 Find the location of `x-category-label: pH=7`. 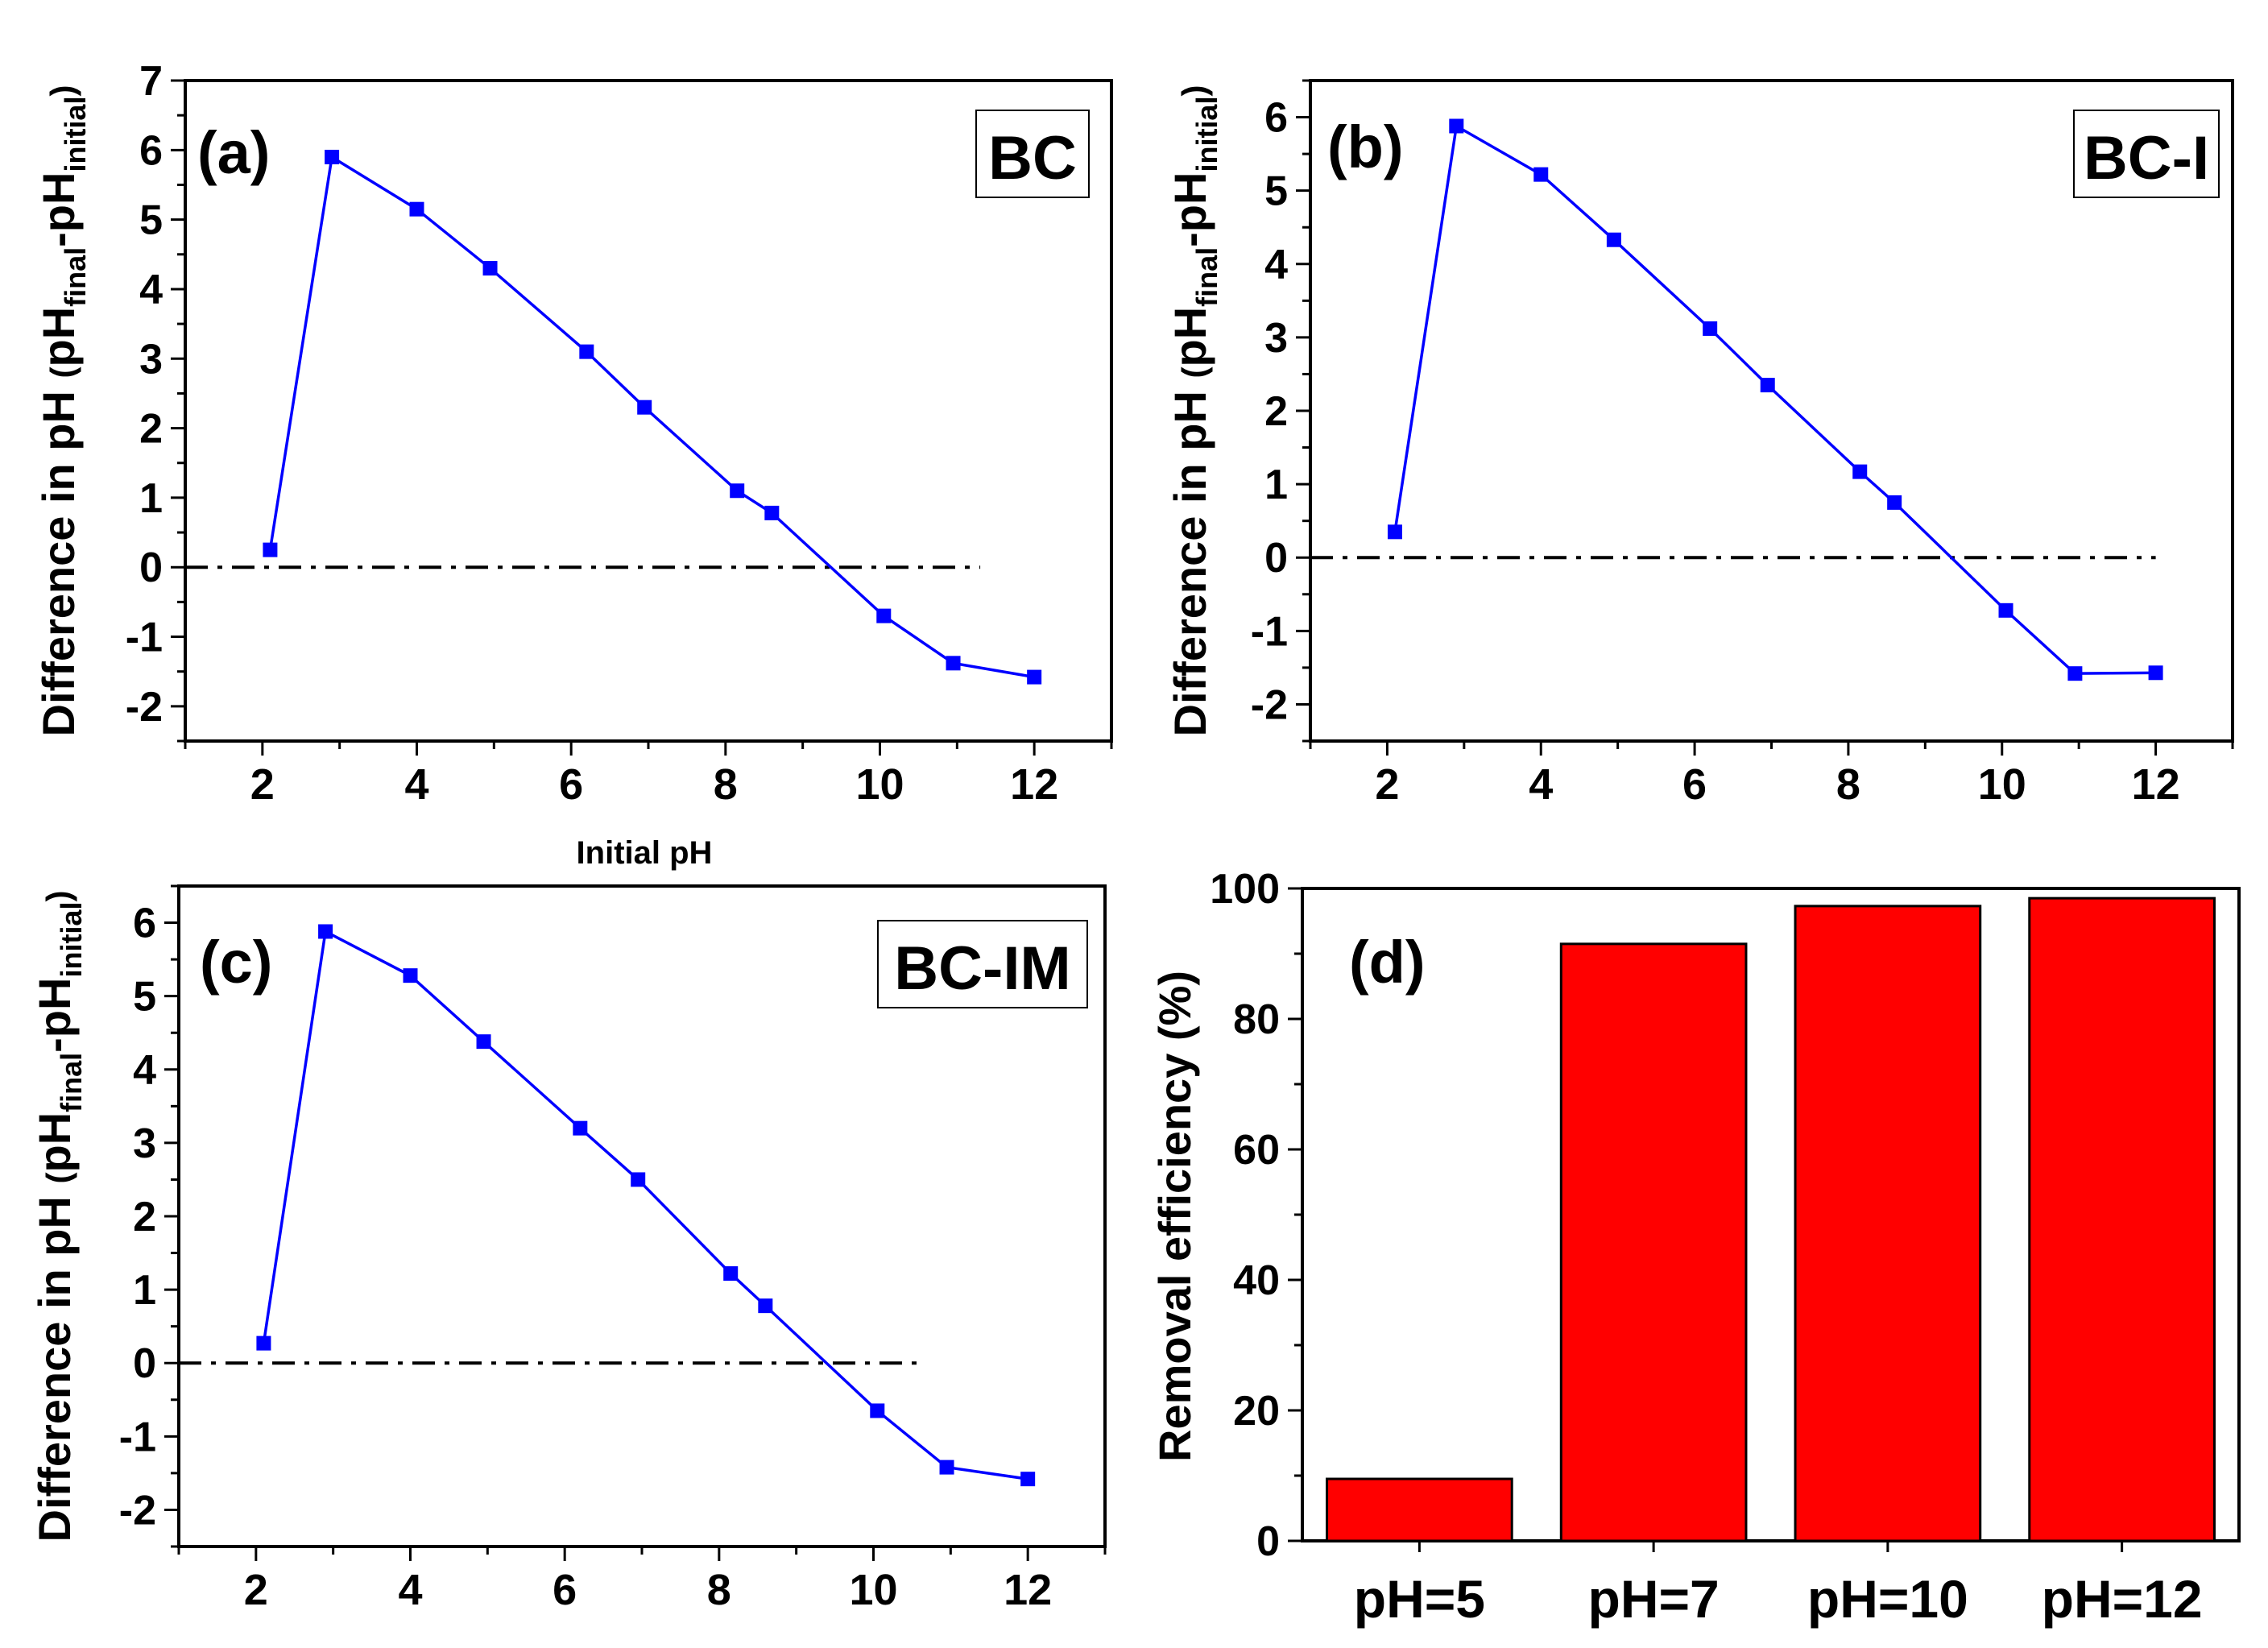

x-category-label: pH=7 is located at coordinates (1654, 1599).